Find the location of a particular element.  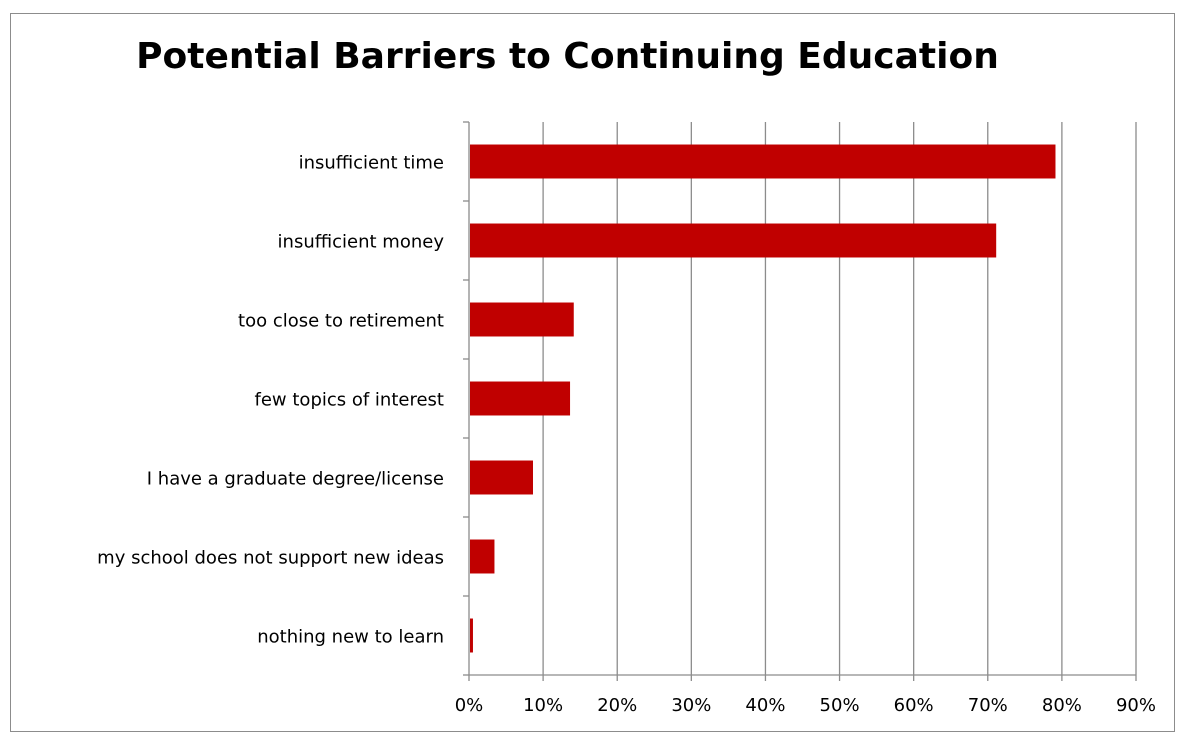

category-label: my school does not support new ideas is located at coordinates (270, 558).